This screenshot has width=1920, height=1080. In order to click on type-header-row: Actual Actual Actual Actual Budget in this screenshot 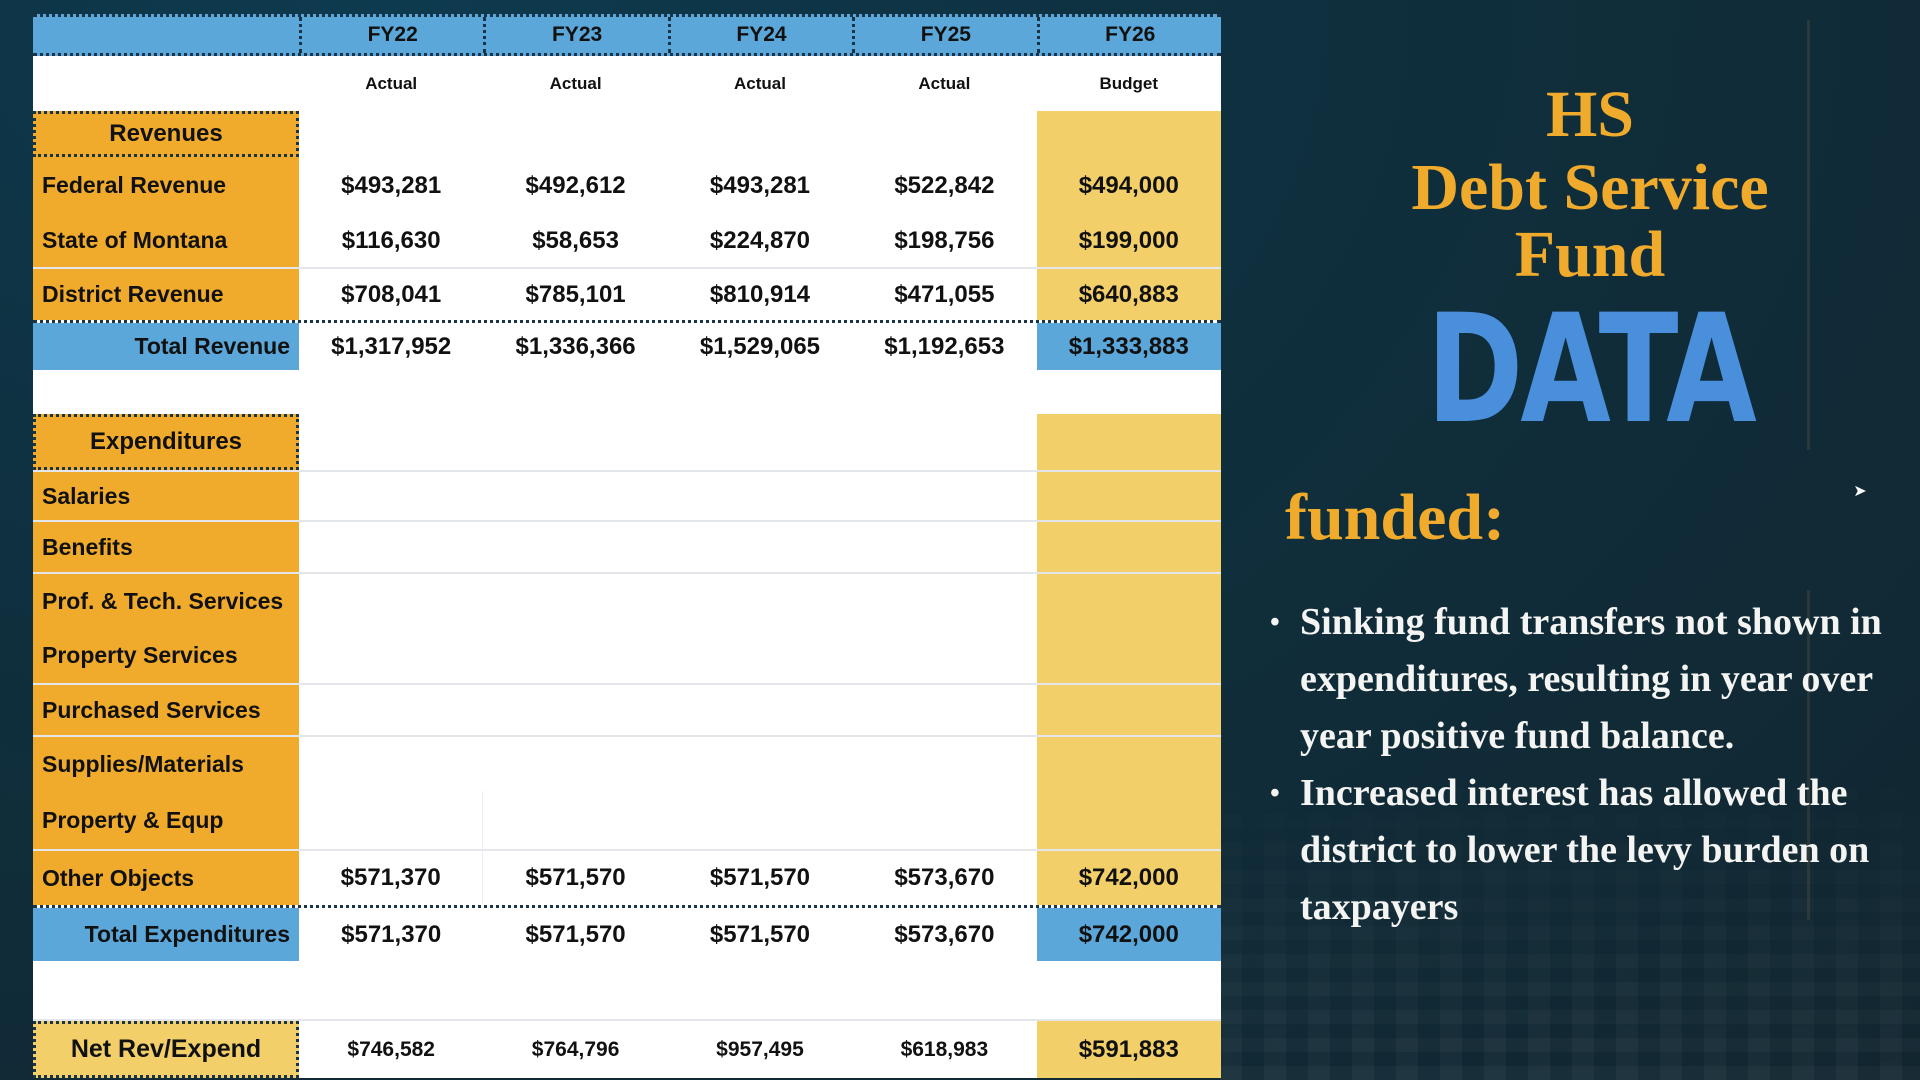, I will do `click(627, 83)`.